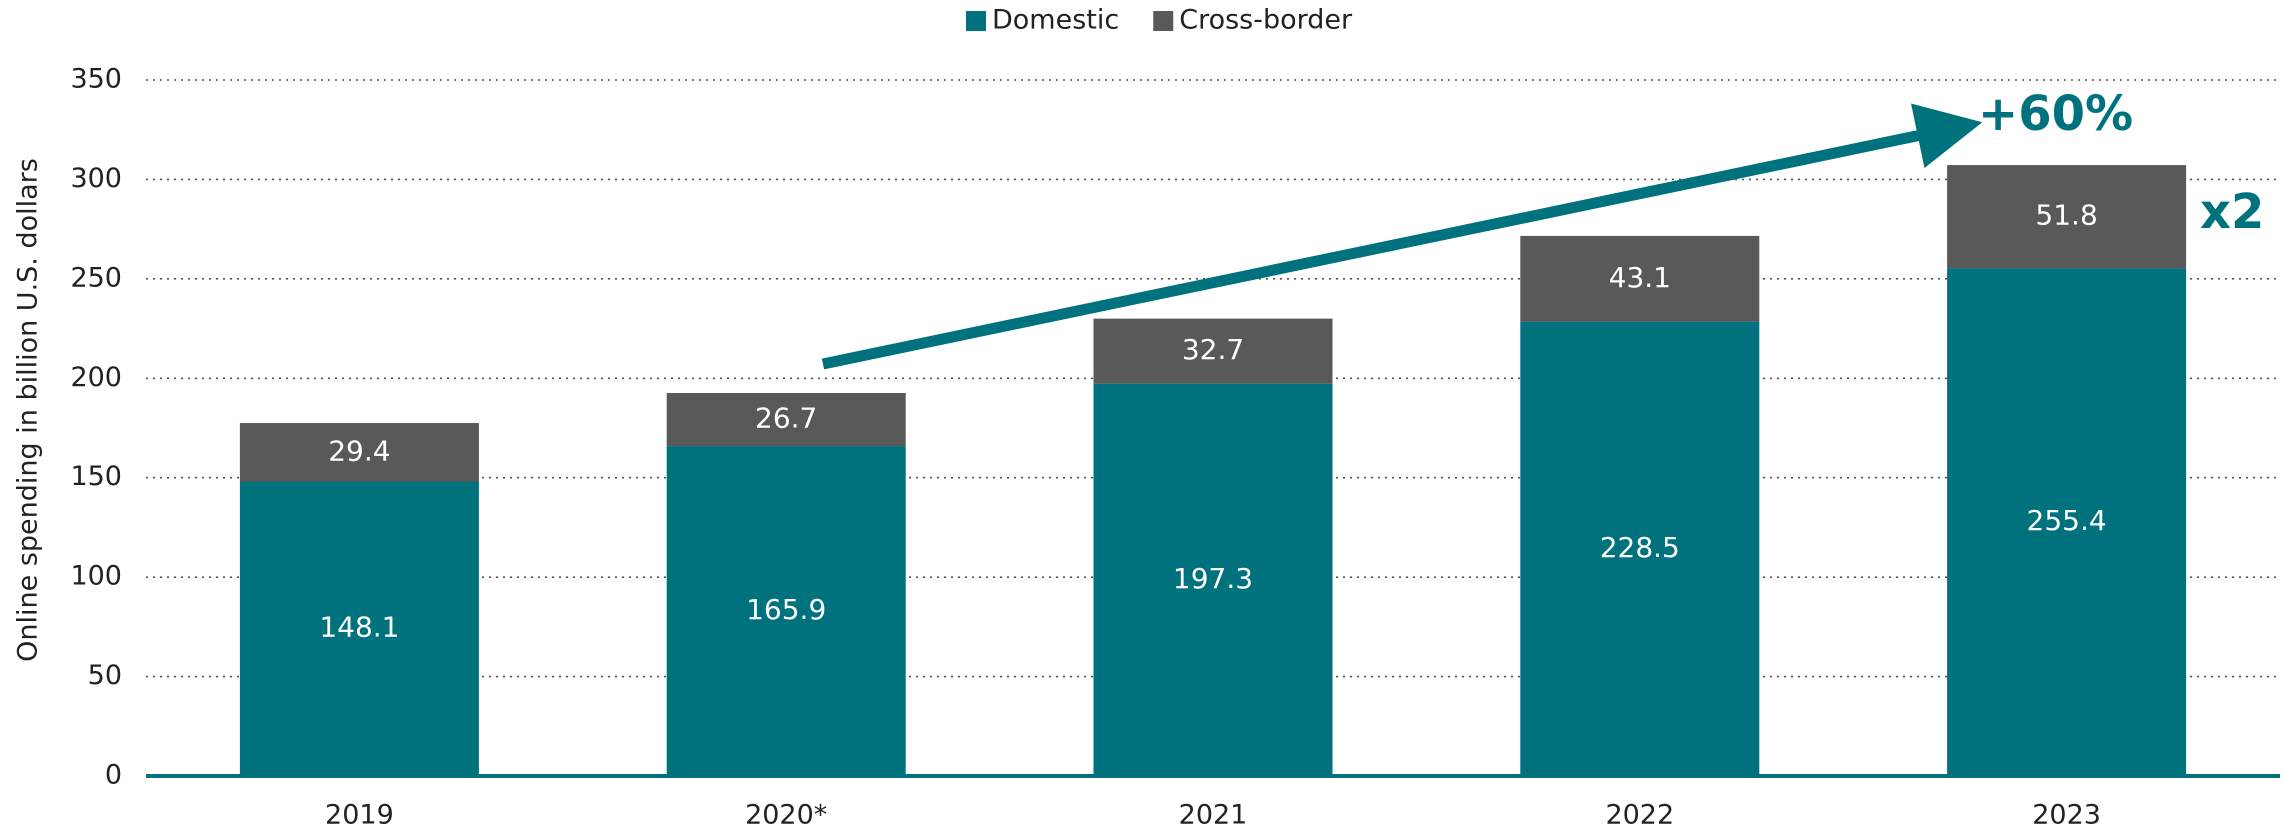  I want to click on y-tick-label: 300, so click(96, 178).